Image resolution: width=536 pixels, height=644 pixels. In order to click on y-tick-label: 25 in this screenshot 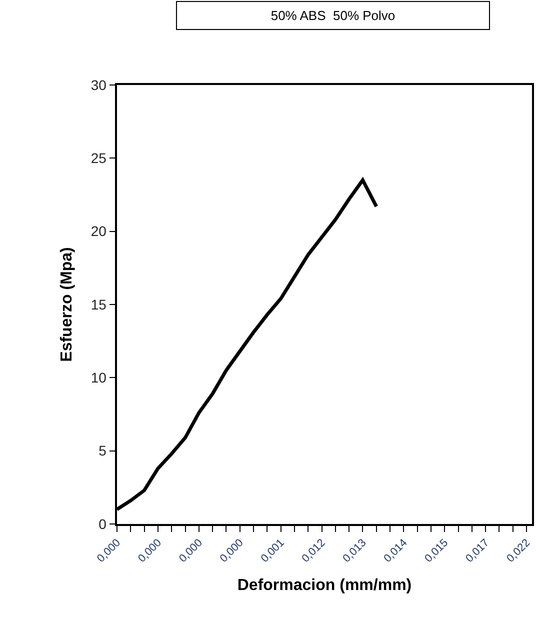, I will do `click(98, 158)`.